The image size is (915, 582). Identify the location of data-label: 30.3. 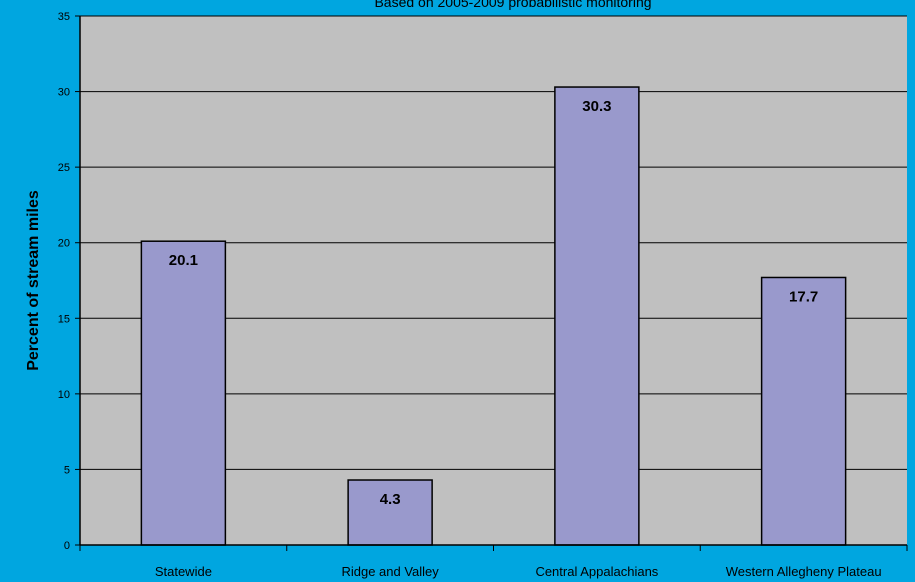
(596, 106).